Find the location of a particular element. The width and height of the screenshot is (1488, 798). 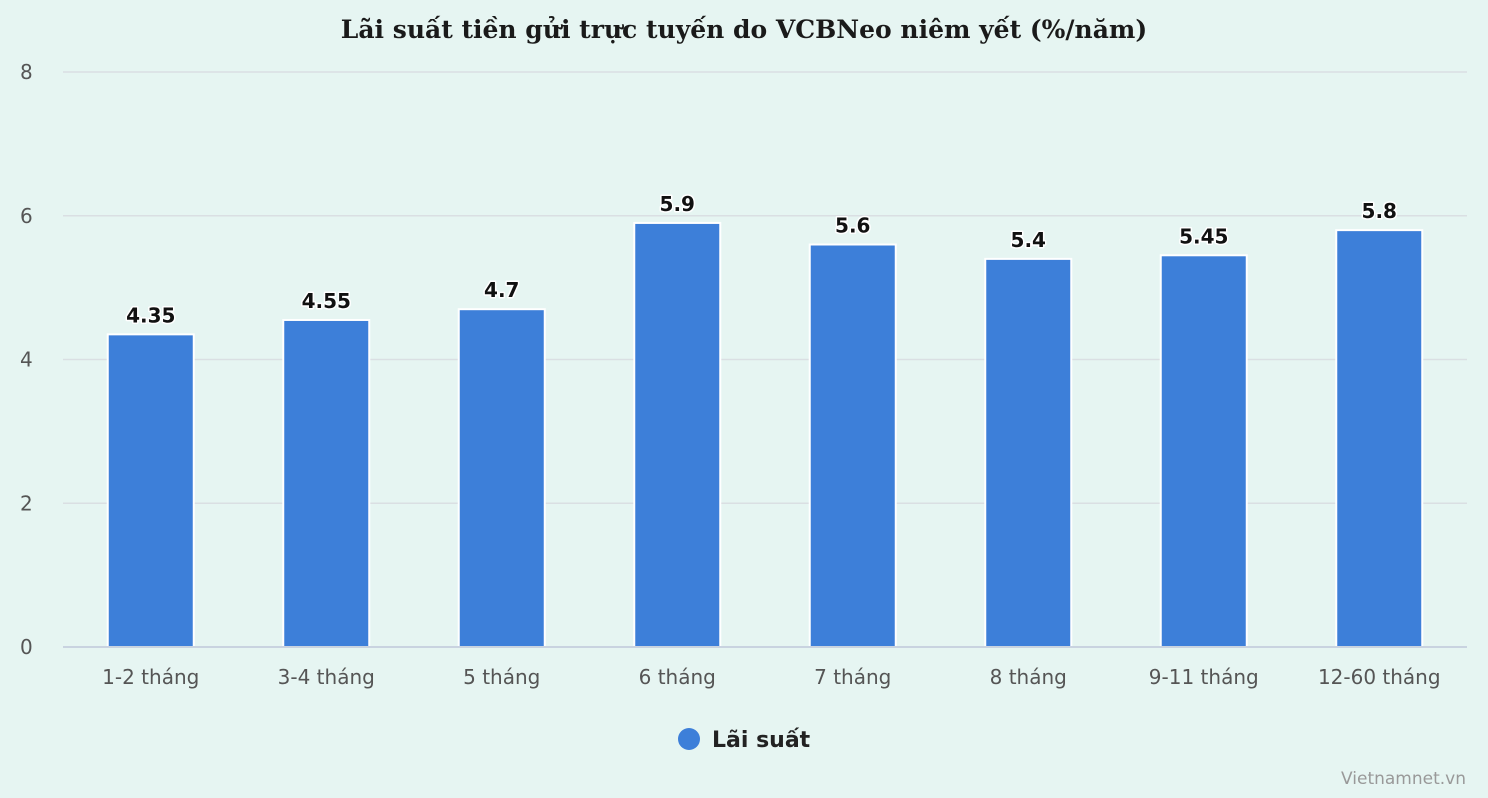

x-tick-label: 1-2 tháng is located at coordinates (150, 677).